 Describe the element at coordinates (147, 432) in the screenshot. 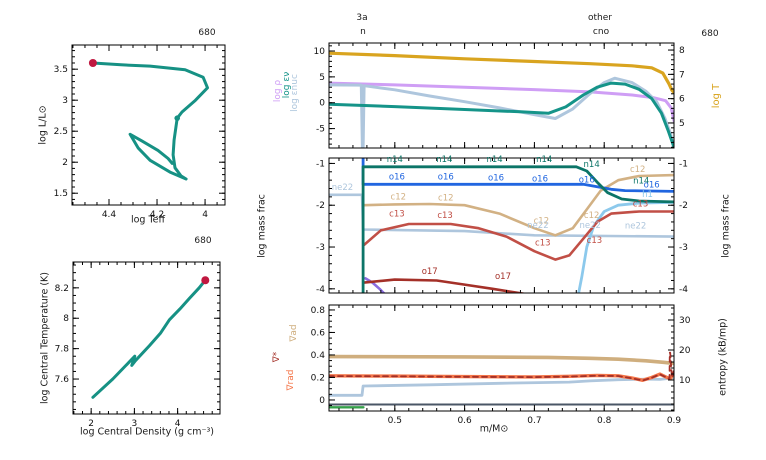

I see `trho-x-axis-title: log Central Density (g cm⁻³)` at that location.